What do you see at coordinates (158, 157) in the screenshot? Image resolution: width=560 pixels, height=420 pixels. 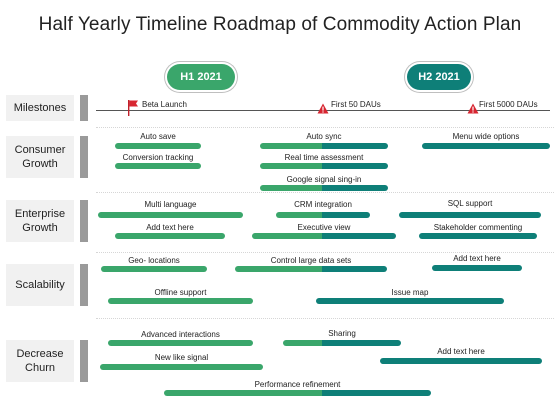 I see `task-label: Conversion tracking` at bounding box center [158, 157].